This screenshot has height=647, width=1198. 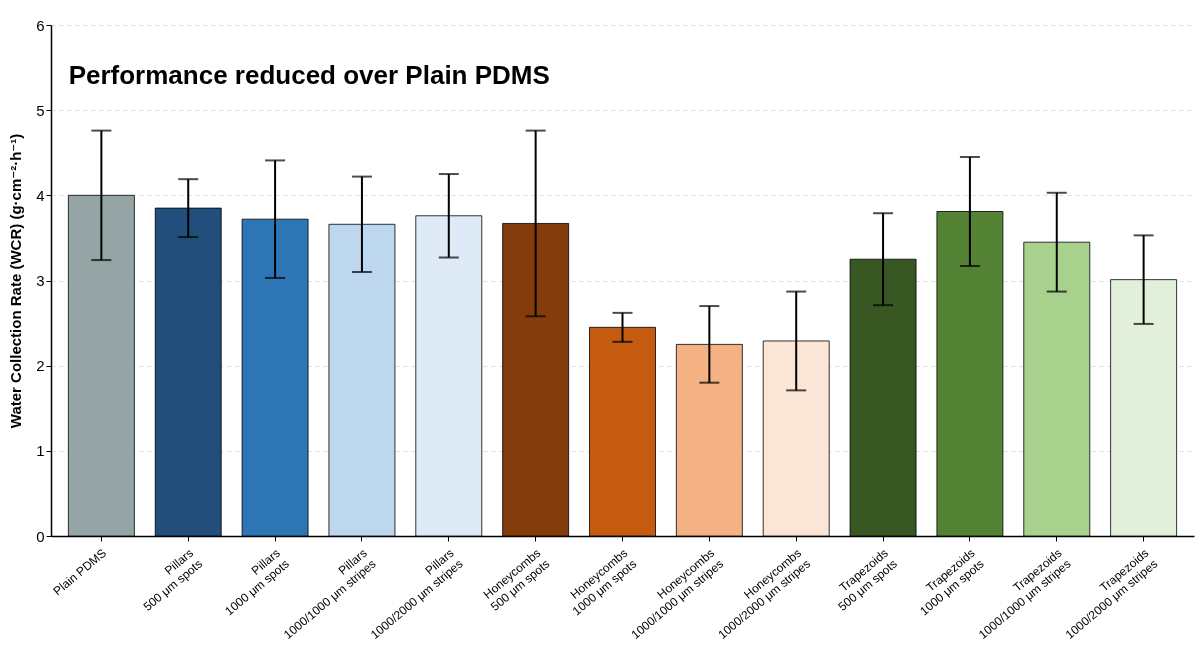 I want to click on y-tick-label: 1, so click(x=40, y=451).